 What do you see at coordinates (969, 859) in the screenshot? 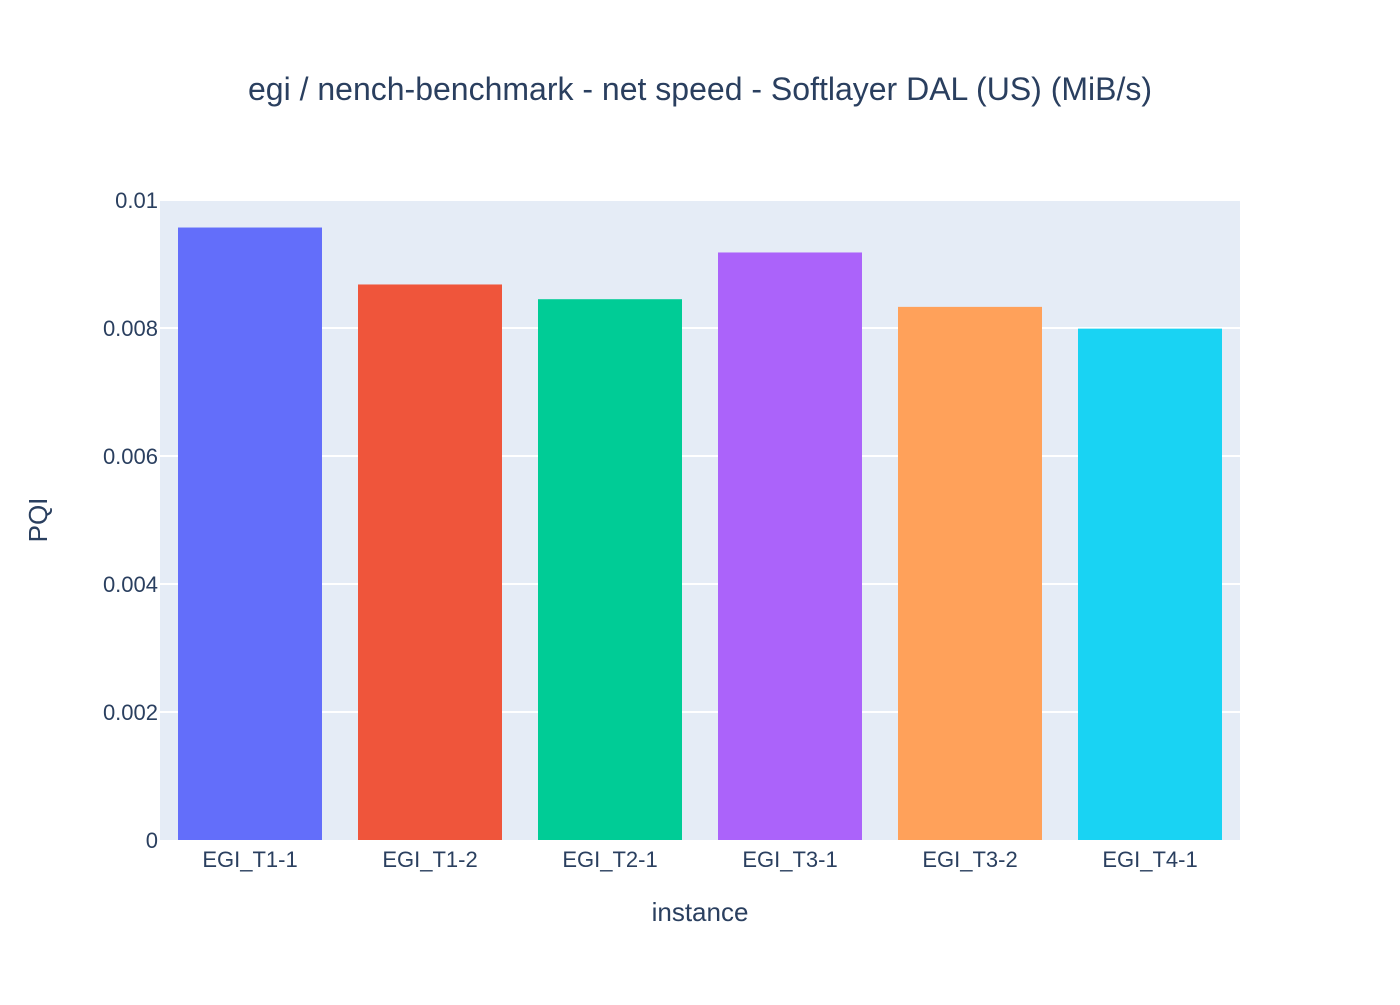
I see `x-tick-label: EGI_T3-2` at bounding box center [969, 859].